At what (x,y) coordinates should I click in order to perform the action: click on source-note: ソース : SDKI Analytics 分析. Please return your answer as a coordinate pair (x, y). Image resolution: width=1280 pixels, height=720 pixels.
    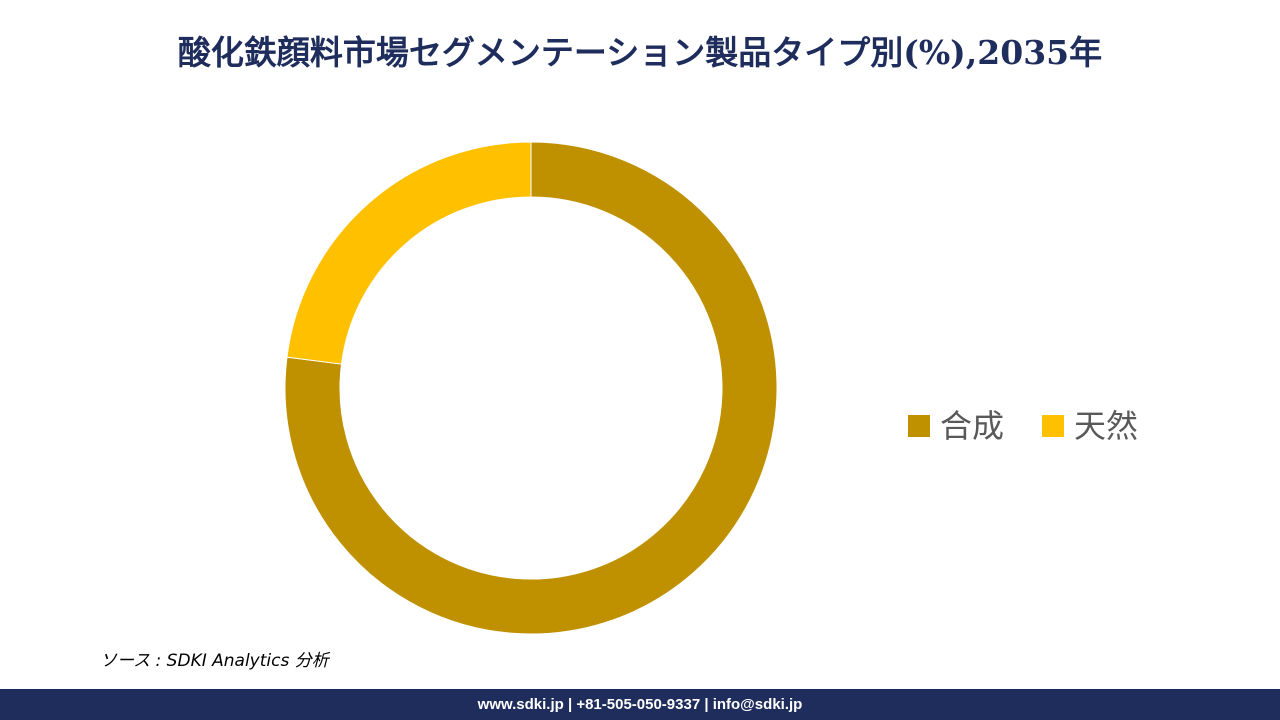
    Looking at the image, I should click on (214, 661).